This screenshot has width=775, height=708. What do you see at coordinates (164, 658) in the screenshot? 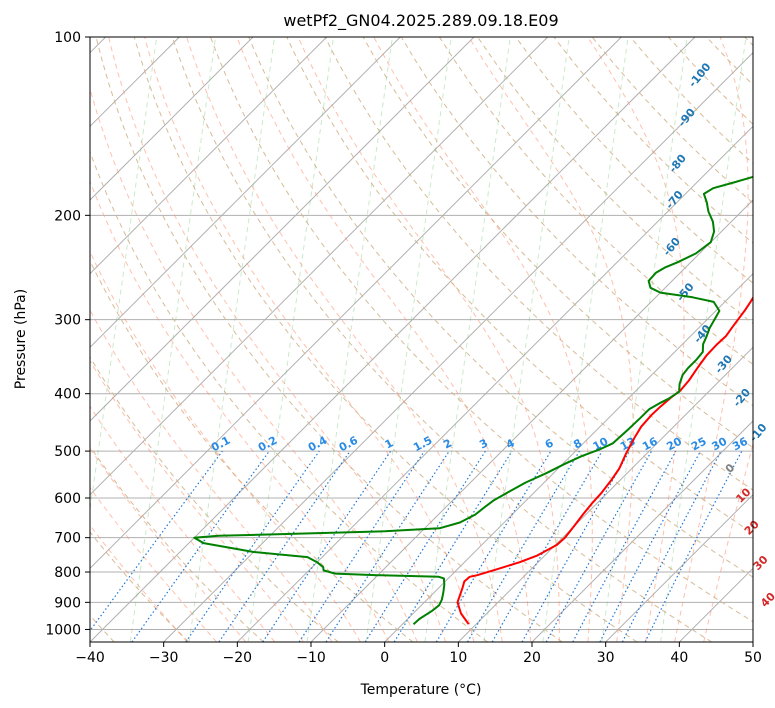
I see `x-tick-label: −30` at bounding box center [164, 658].